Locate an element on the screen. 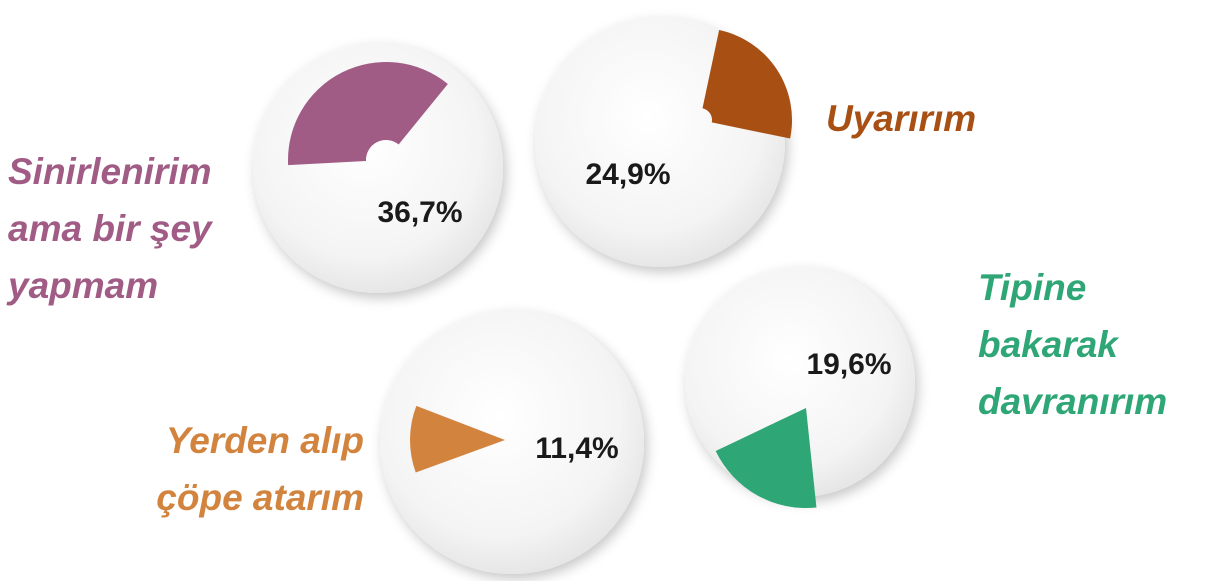  category-label: Yerden alıp çöpe atarım is located at coordinates (260, 469).